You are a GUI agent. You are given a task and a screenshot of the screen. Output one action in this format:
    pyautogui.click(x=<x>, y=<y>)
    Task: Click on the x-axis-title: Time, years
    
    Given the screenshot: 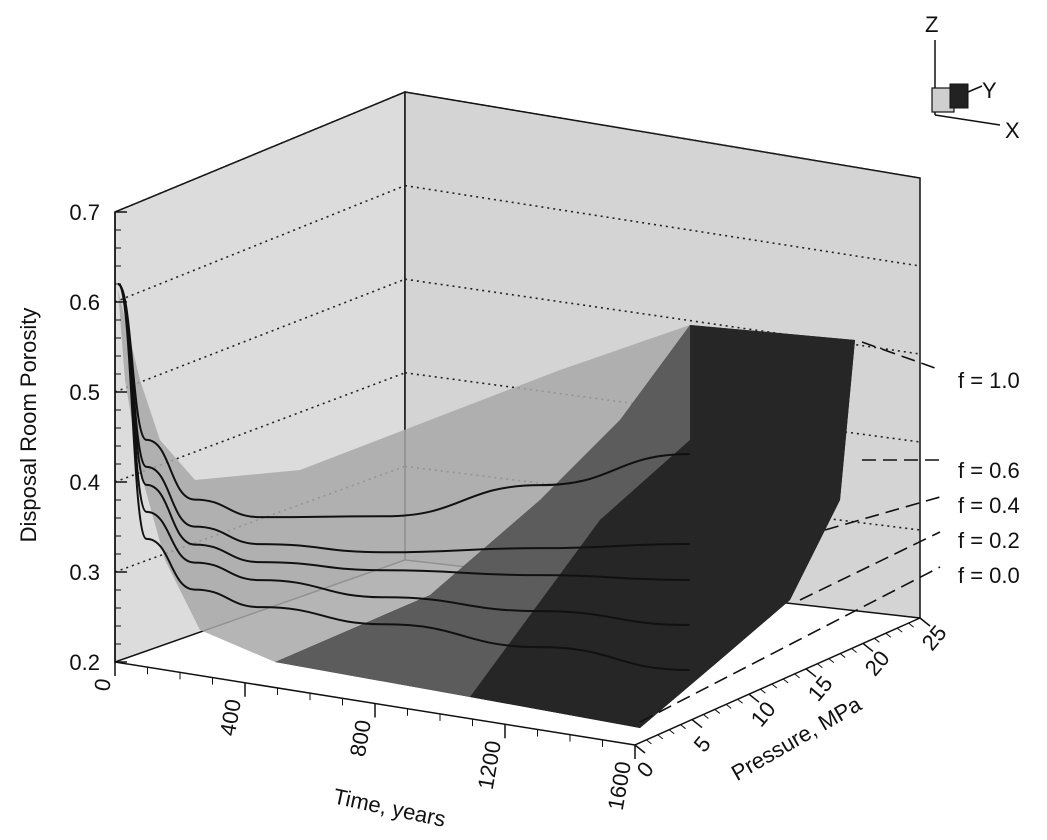 What is the action you would take?
    pyautogui.click(x=389, y=808)
    